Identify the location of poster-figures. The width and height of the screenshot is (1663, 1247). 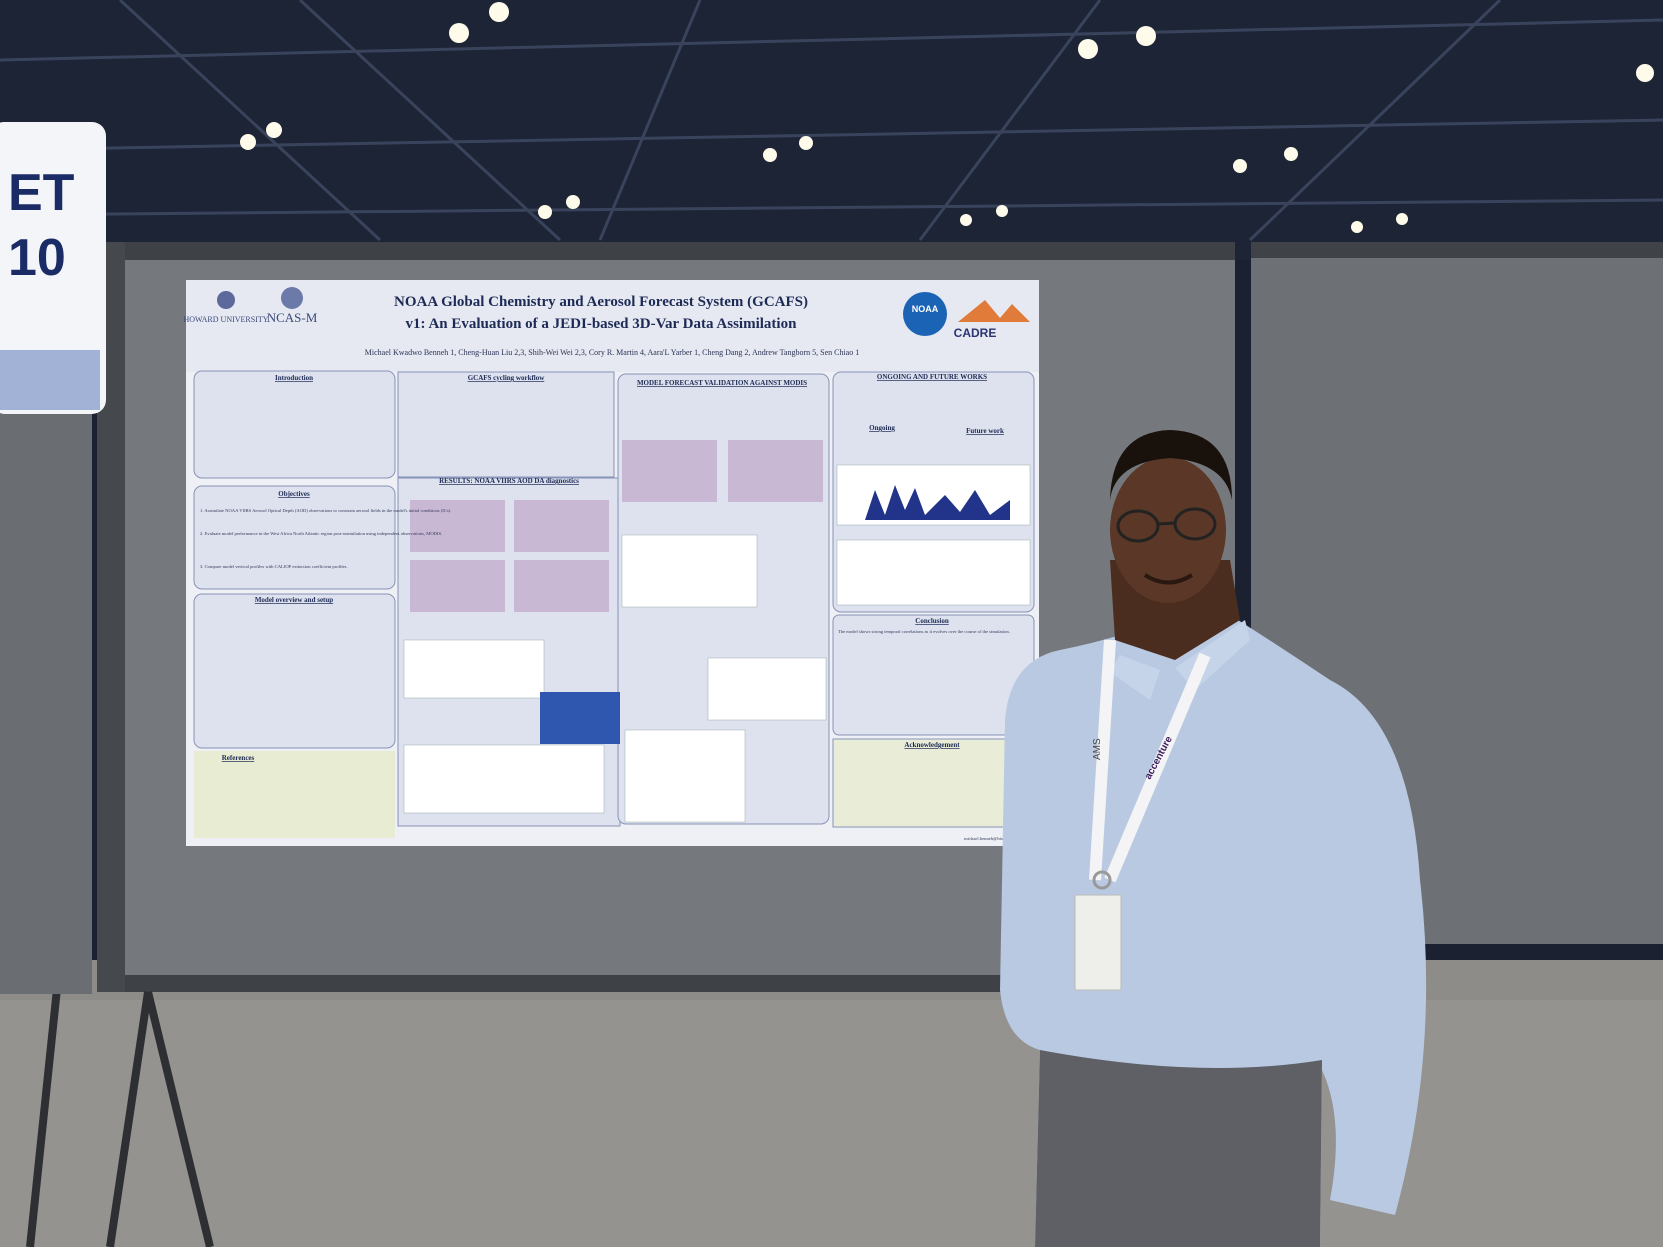
(616, 526).